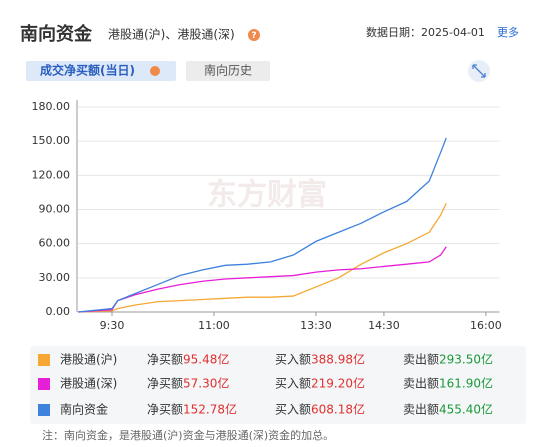  I want to click on tab-label: 成交净买额(当日), so click(87, 70).